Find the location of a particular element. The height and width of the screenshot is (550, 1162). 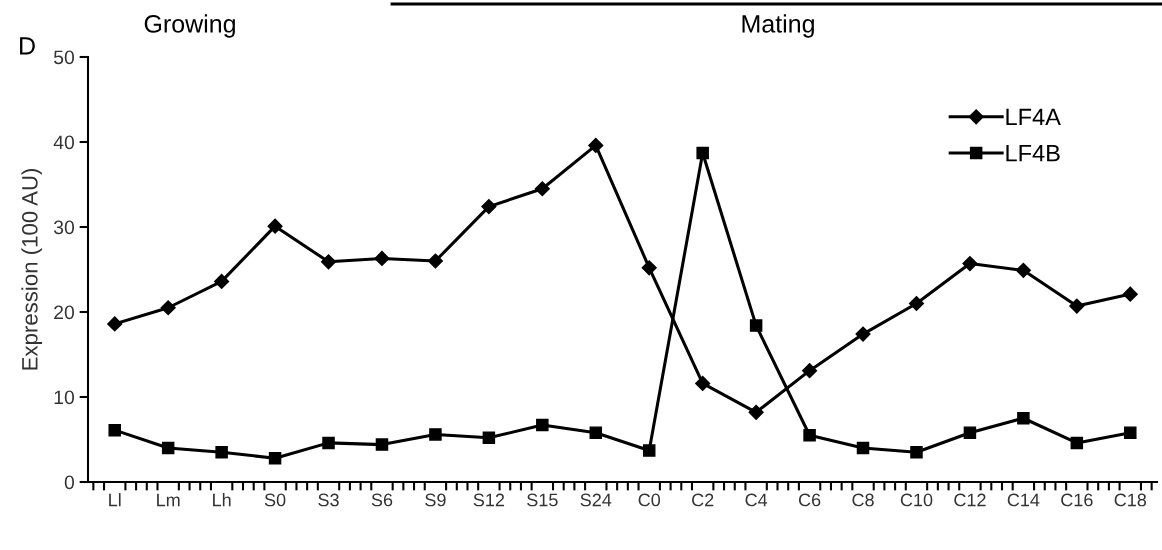

x-tick-label: C10 is located at coordinates (916, 500).